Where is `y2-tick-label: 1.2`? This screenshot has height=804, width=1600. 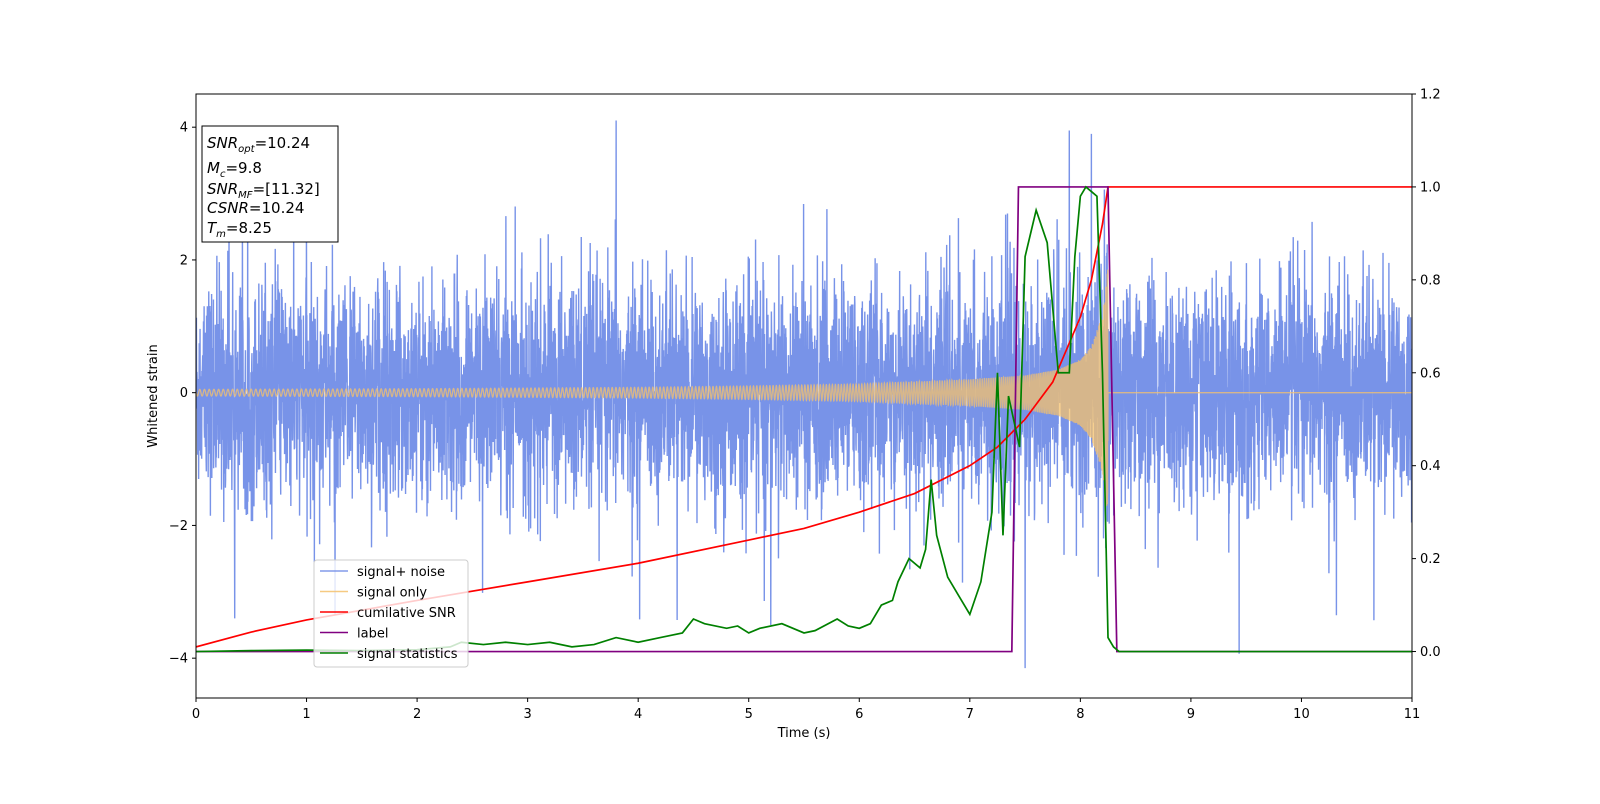
y2-tick-label: 1.2 is located at coordinates (1430, 95).